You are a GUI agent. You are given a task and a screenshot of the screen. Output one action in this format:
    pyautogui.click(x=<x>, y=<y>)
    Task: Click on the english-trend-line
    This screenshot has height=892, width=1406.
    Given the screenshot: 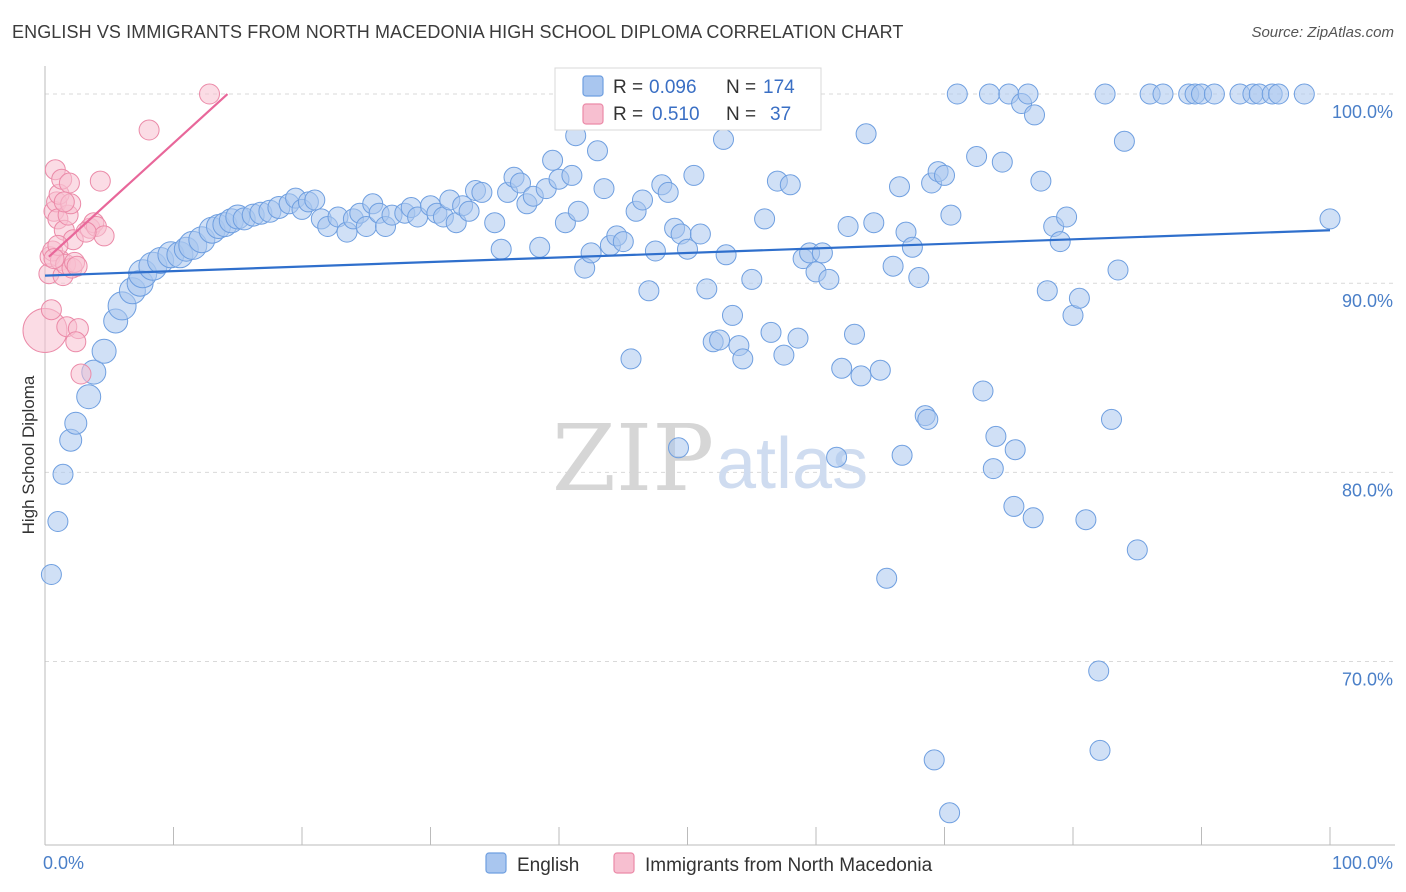 What is the action you would take?
    pyautogui.click(x=687, y=253)
    